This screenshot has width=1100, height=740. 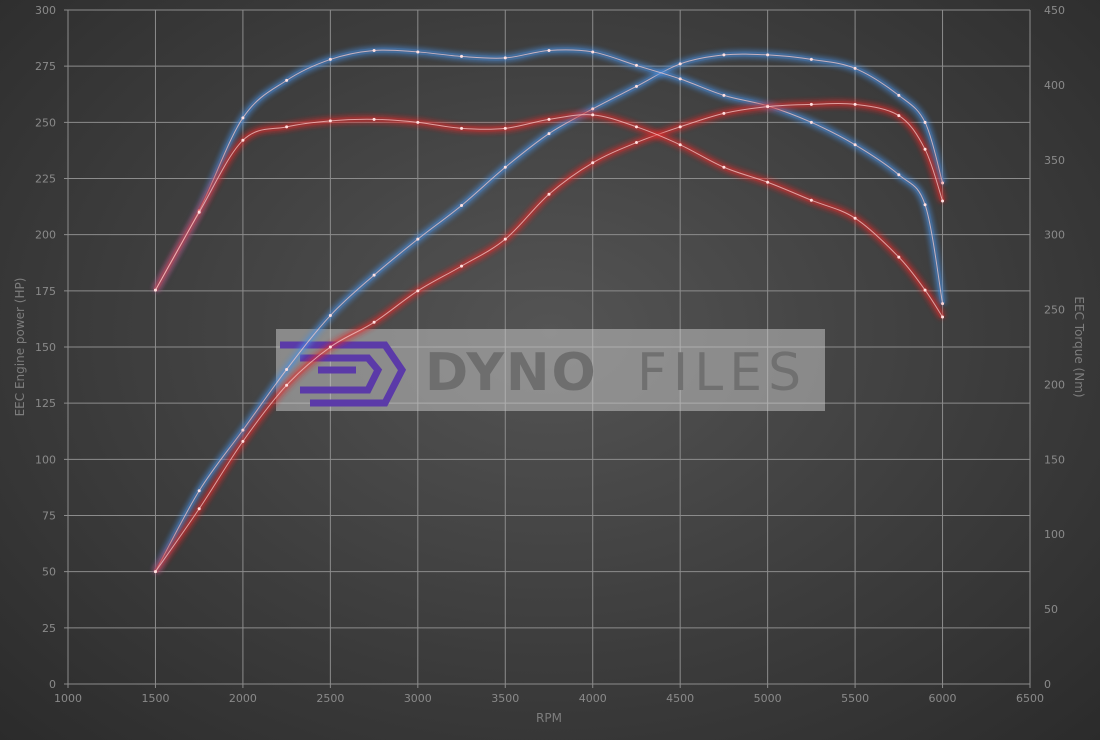 I want to click on y-tick-label: 100, so click(x=45, y=459).